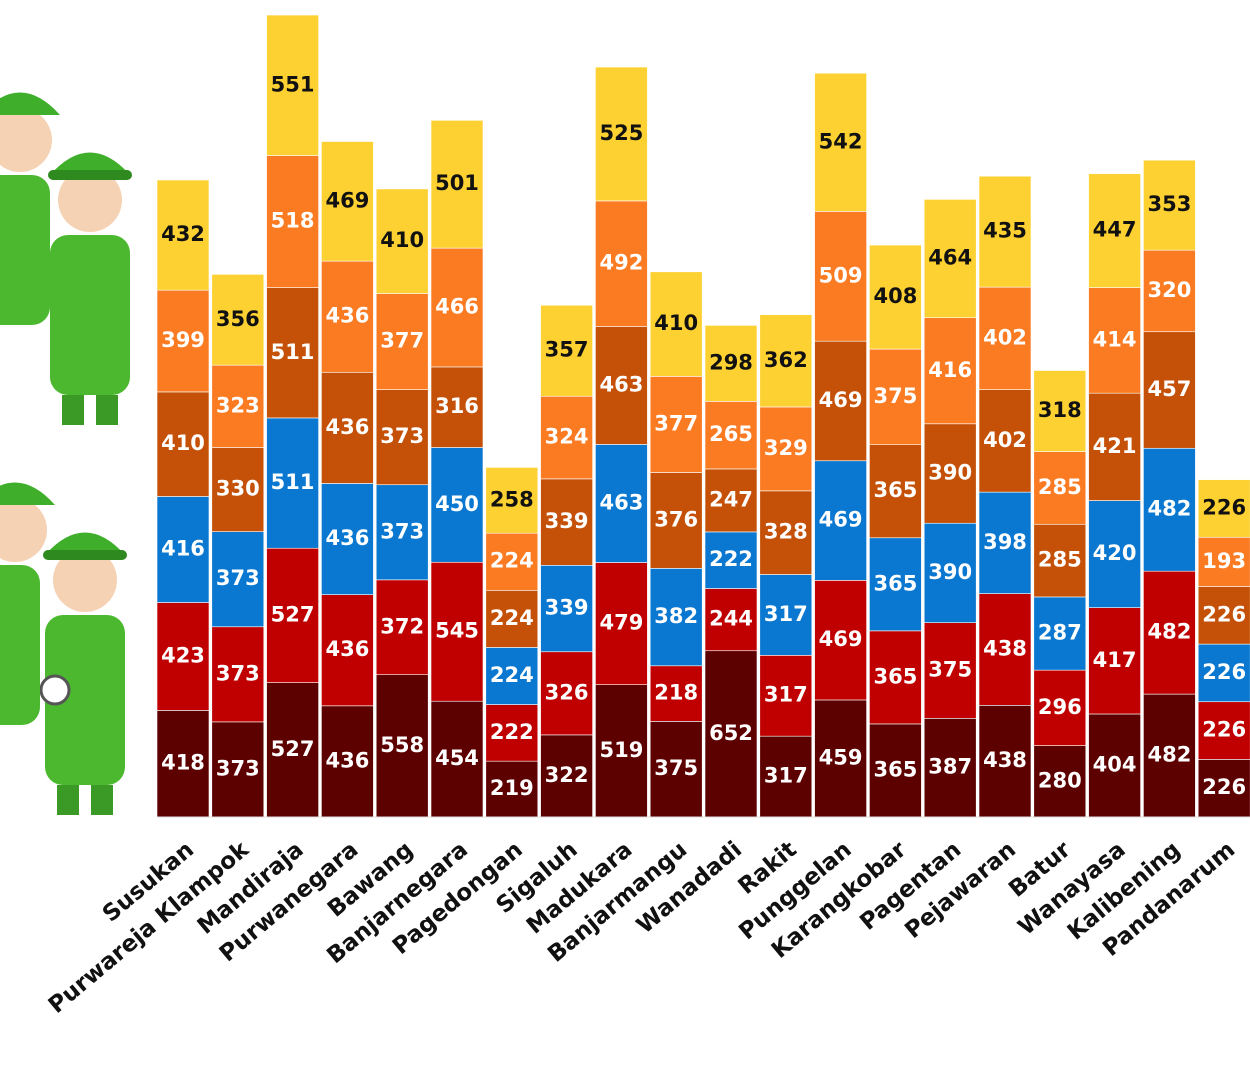 Image resolution: width=1250 pixels, height=1092 pixels. I want to click on value-label: 287, so click(1060, 633).